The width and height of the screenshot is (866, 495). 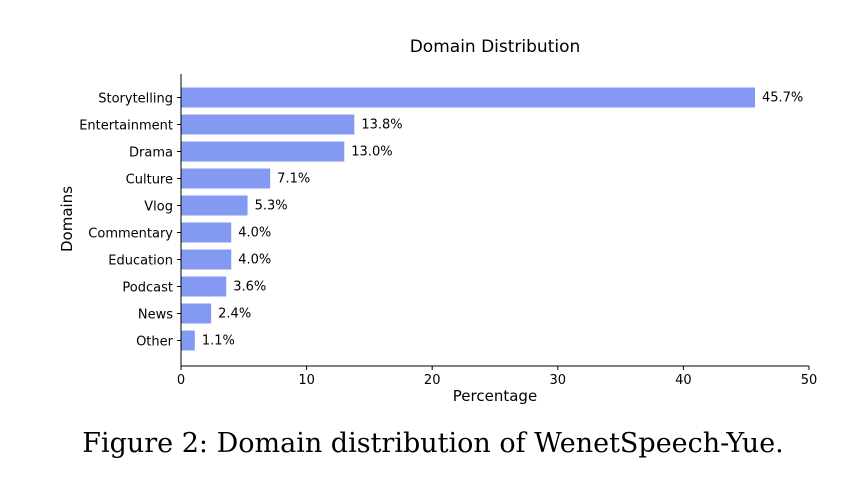 What do you see at coordinates (558, 380) in the screenshot?
I see `x-tick-label: 30` at bounding box center [558, 380].